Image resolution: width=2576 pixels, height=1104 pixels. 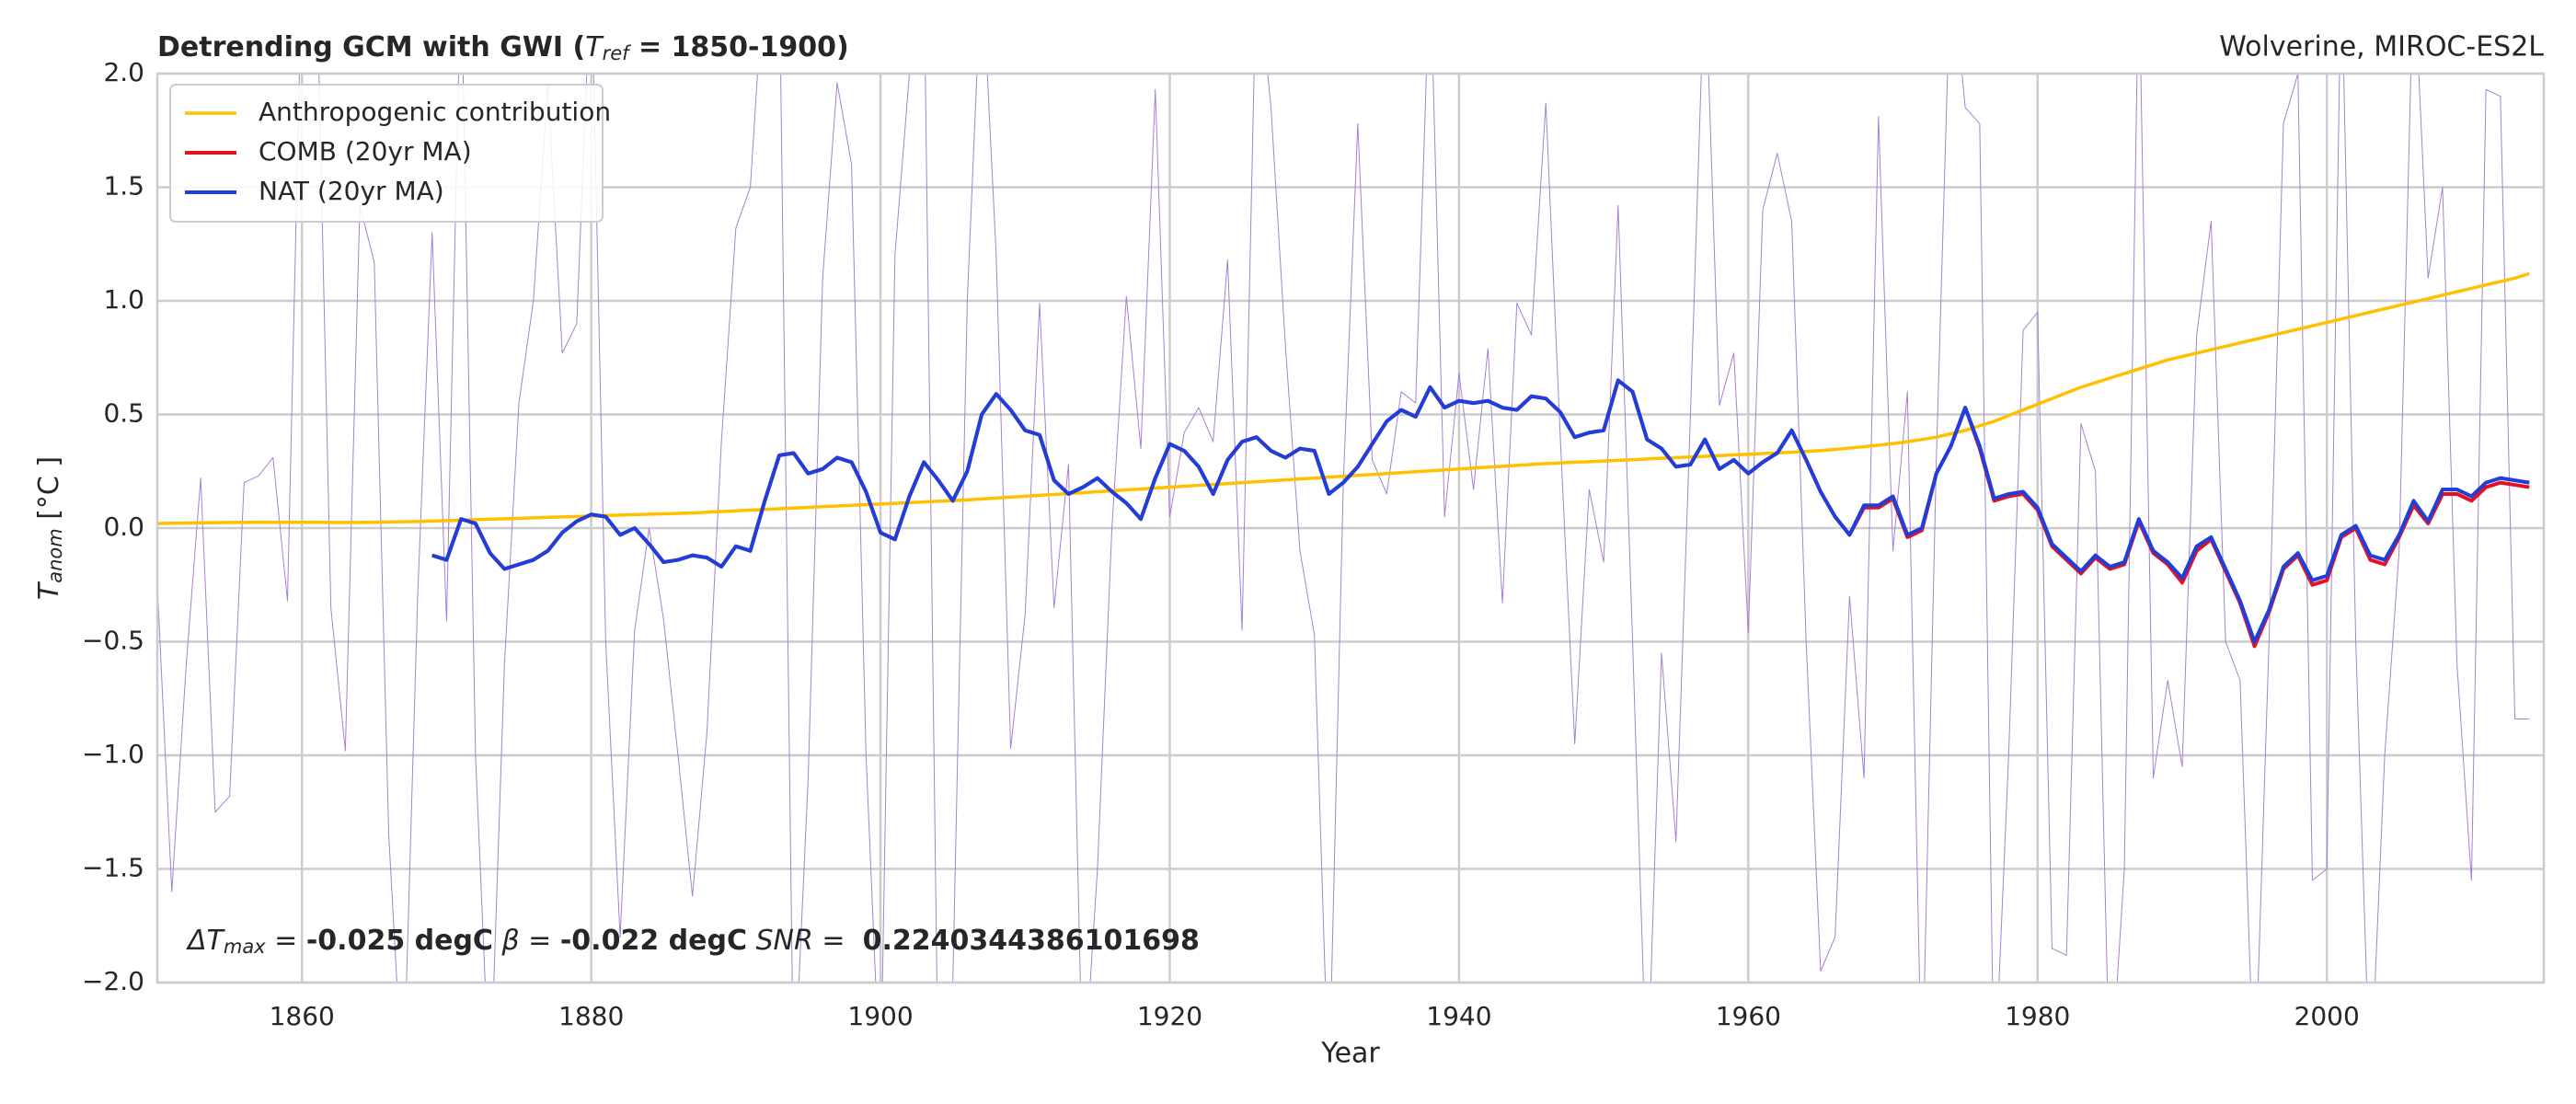 I want to click on annotation-symbol: SNR, so click(x=780, y=941).